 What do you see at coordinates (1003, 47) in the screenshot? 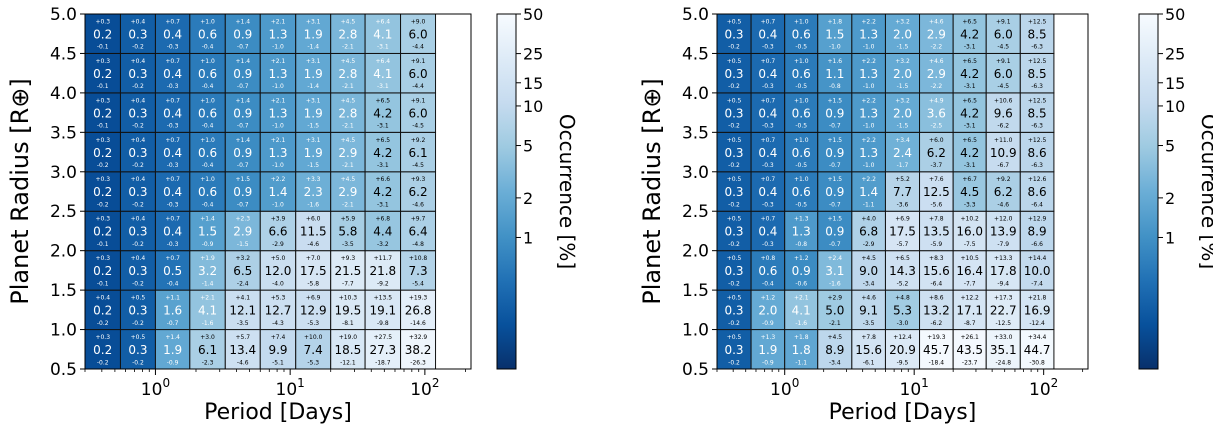
I see `cell-lower-error: -4.5` at bounding box center [1003, 47].